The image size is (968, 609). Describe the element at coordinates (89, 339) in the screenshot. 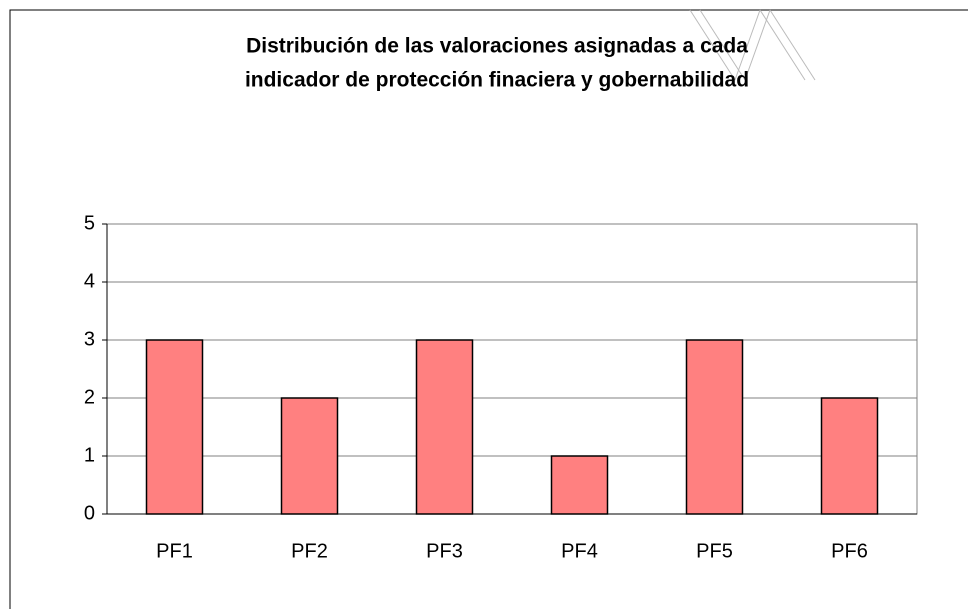

I see `y-tick-label: 3` at that location.